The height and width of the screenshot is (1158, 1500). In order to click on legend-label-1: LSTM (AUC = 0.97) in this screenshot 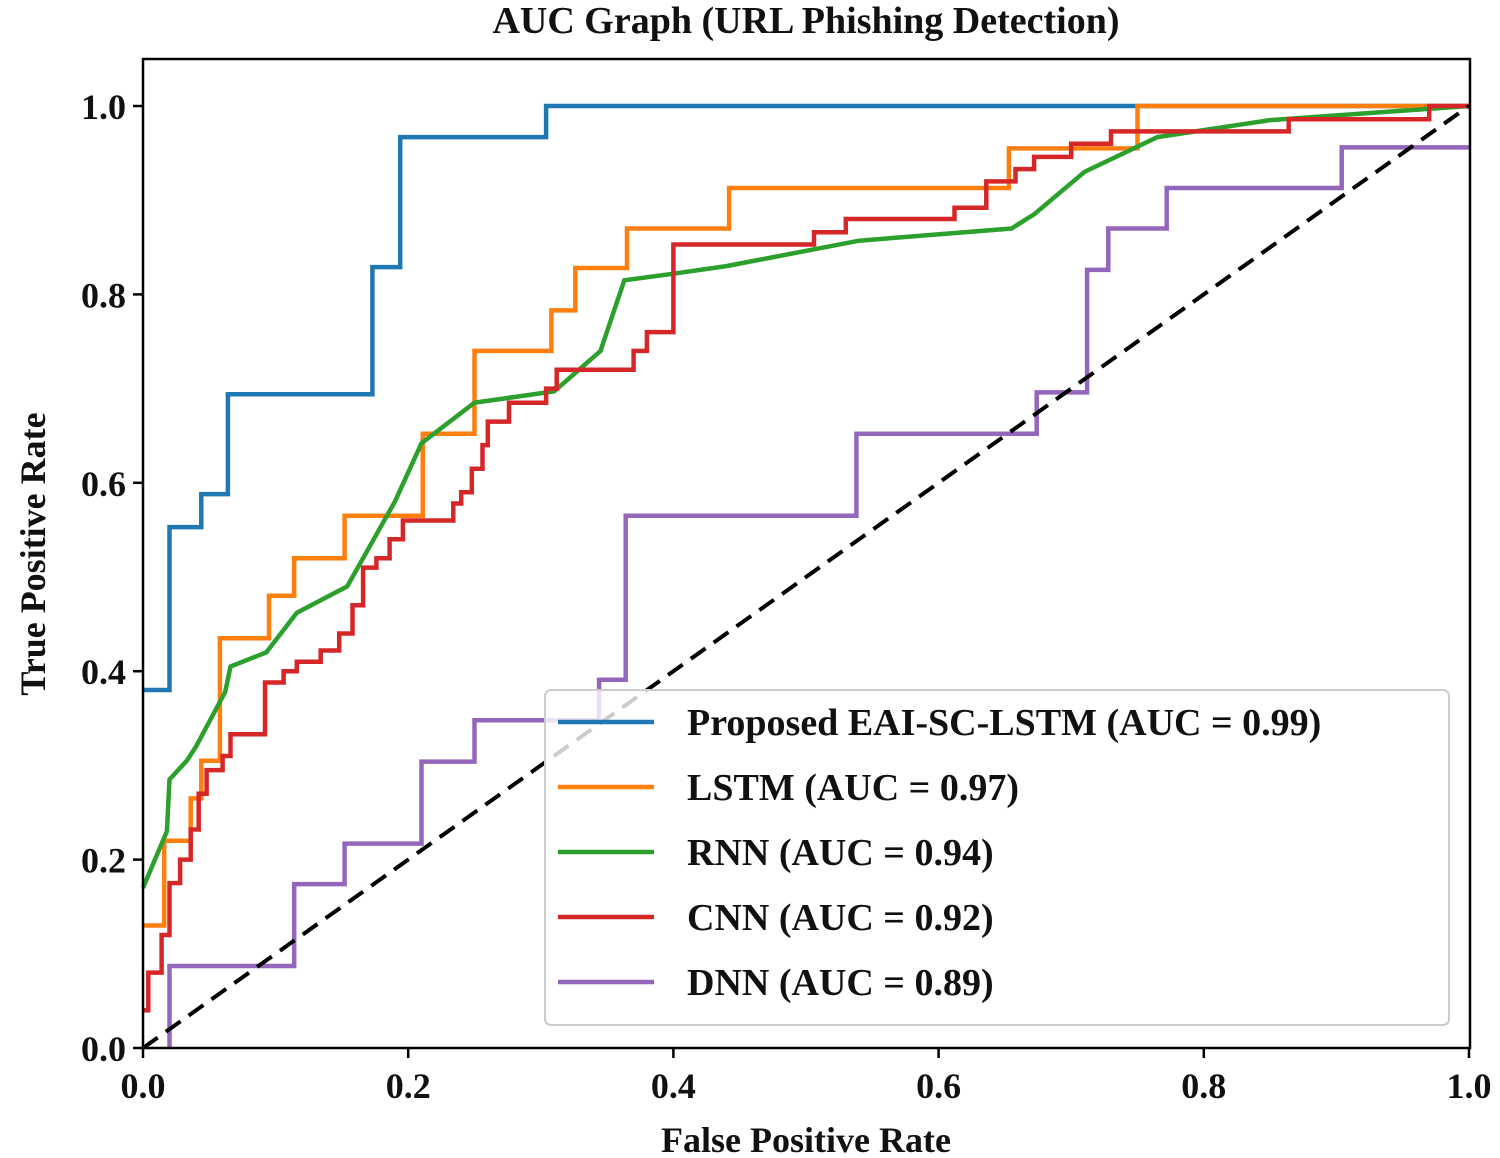, I will do `click(853, 788)`.